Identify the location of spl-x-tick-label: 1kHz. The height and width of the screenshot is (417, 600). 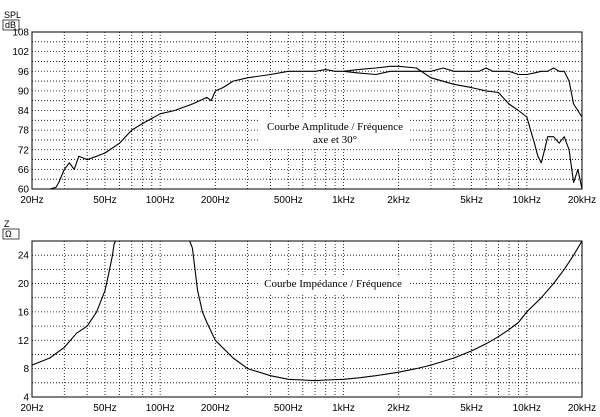
(343, 200).